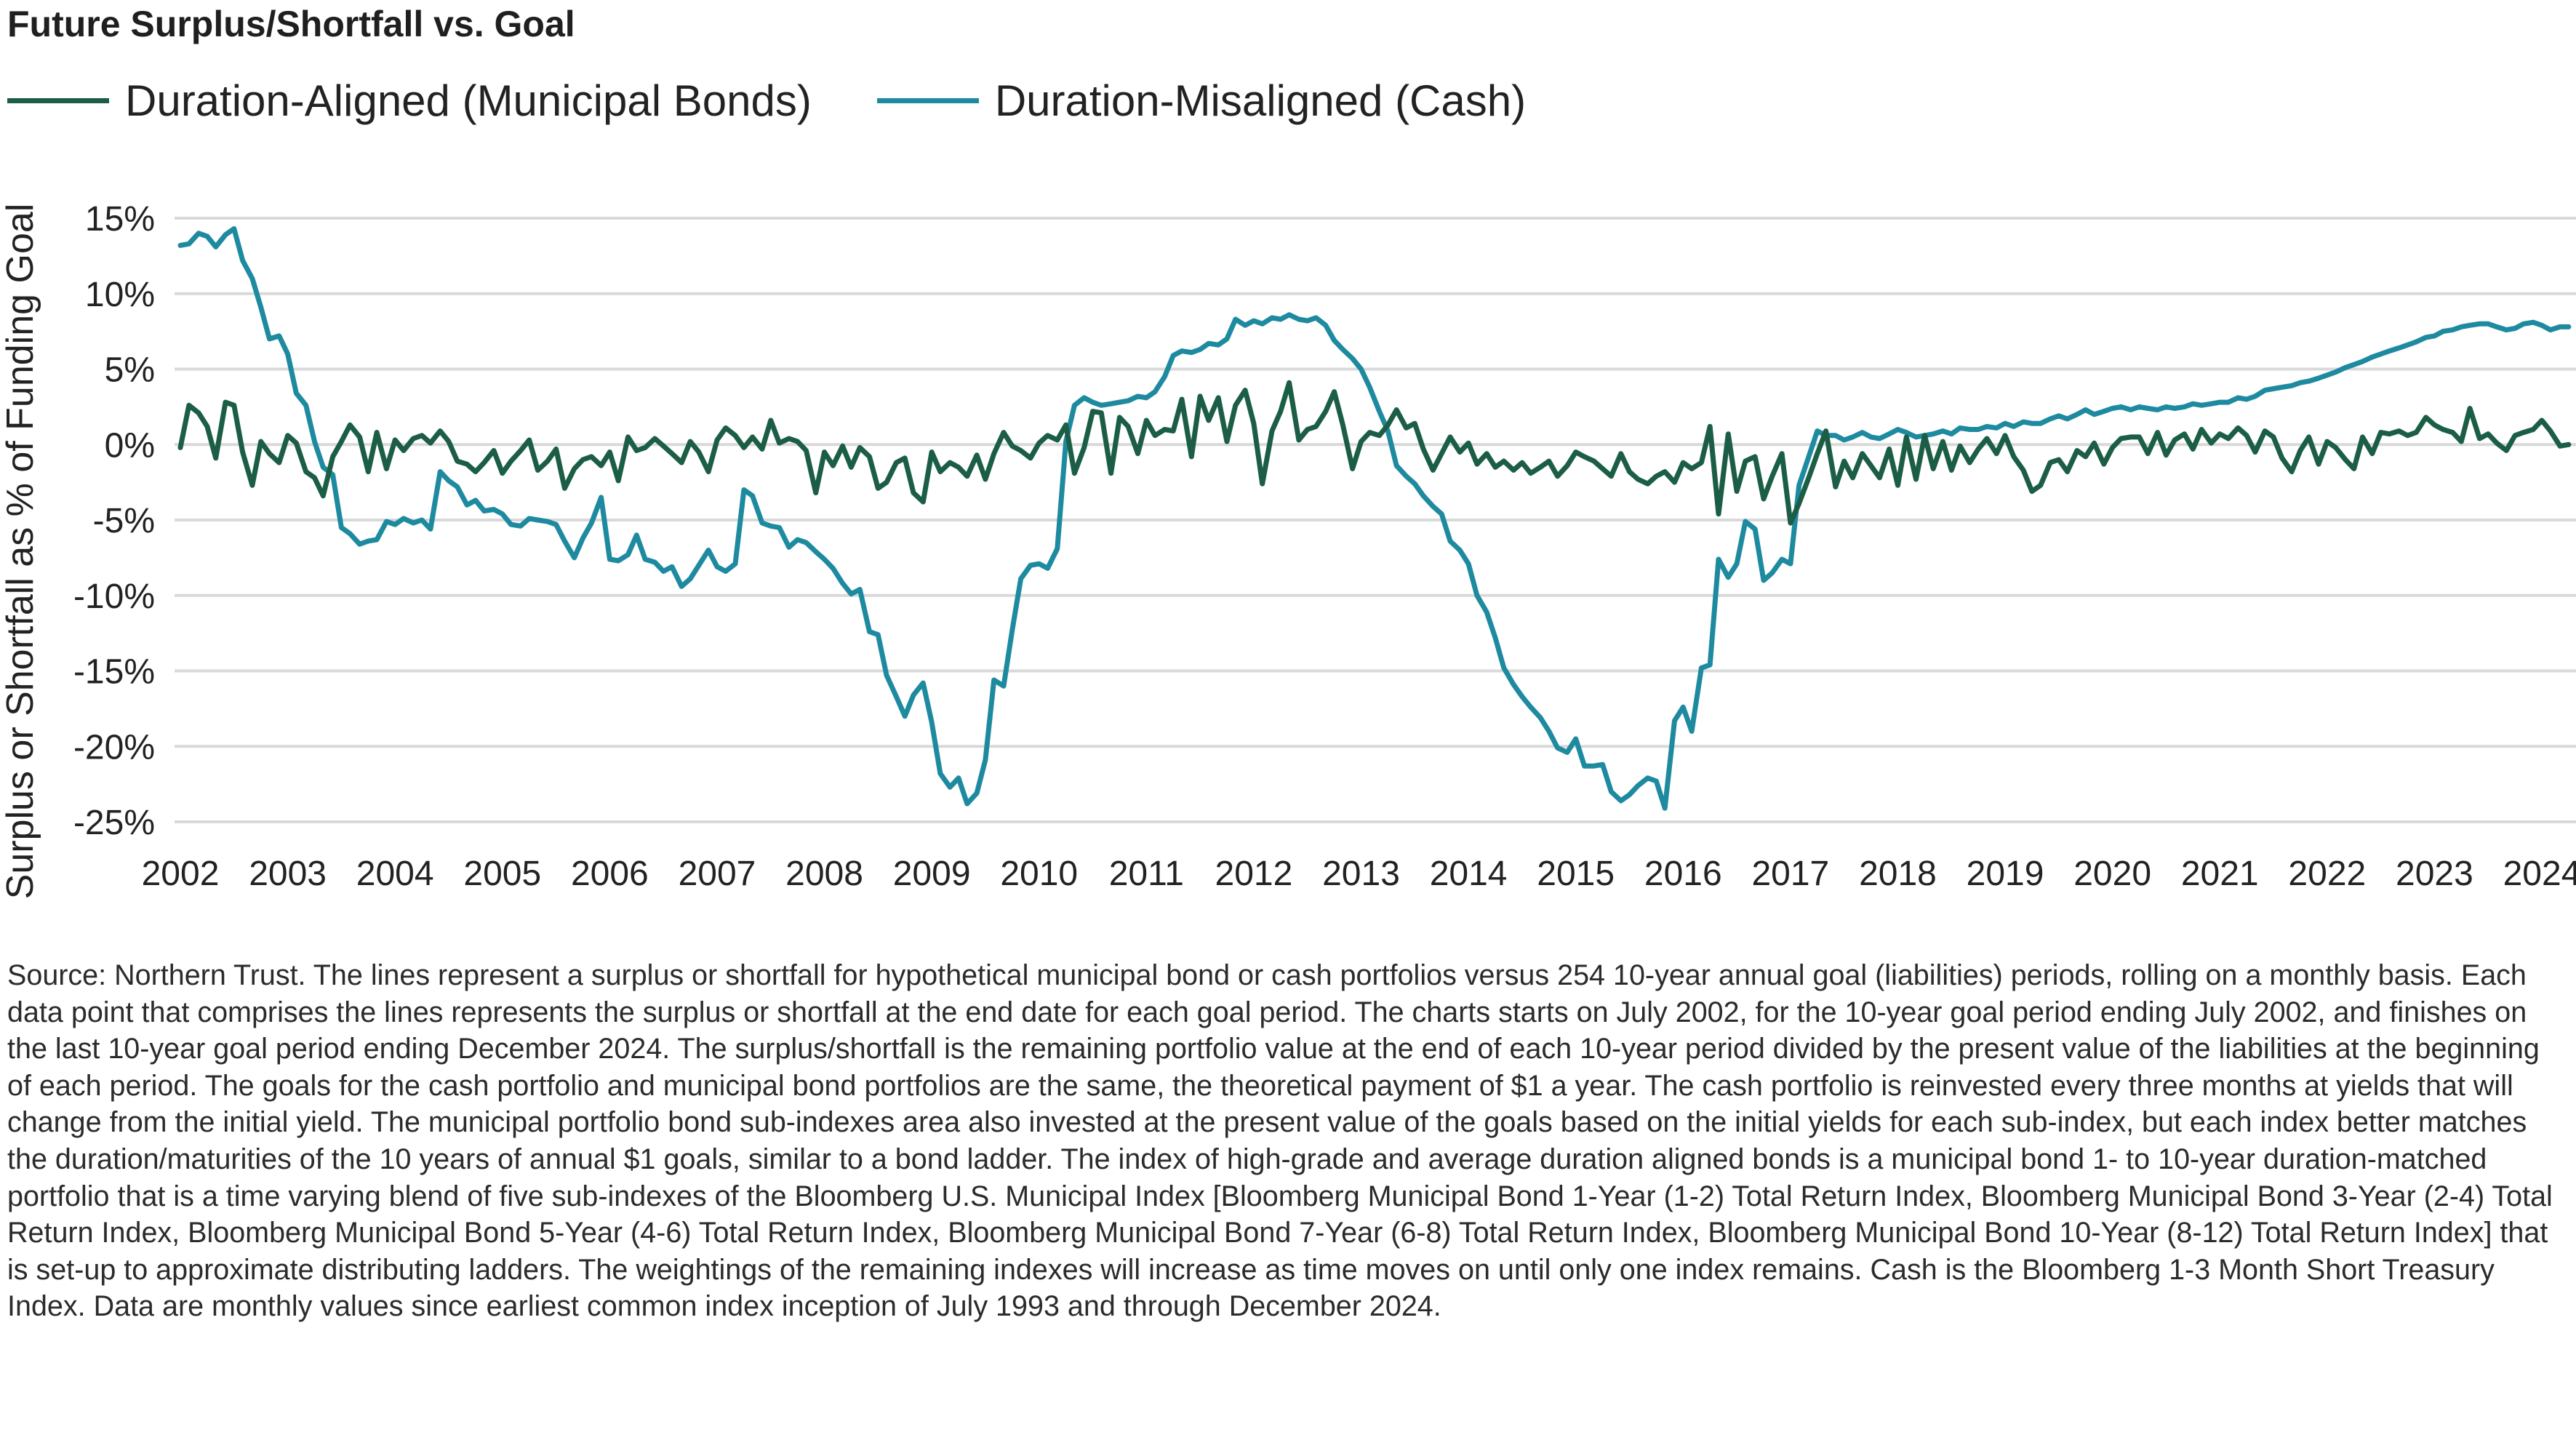 Image resolution: width=2576 pixels, height=1456 pixels. I want to click on x-tick-label: 2007, so click(717, 874).